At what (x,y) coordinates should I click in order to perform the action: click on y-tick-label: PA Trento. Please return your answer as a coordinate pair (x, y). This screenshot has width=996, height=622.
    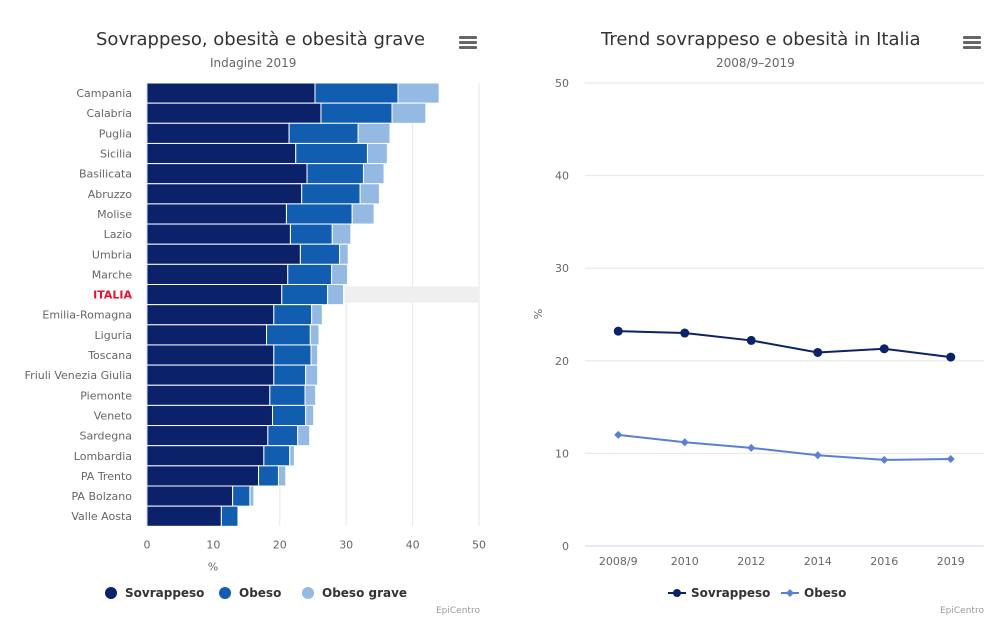
    Looking at the image, I should click on (106, 476).